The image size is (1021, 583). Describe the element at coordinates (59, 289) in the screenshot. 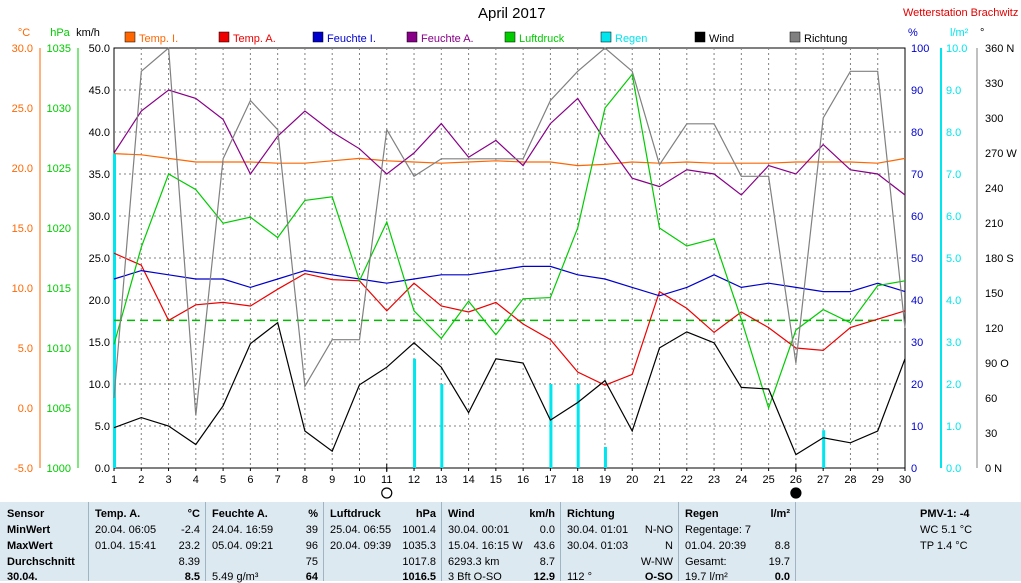

I see `pressure-tick-label: 1015` at that location.